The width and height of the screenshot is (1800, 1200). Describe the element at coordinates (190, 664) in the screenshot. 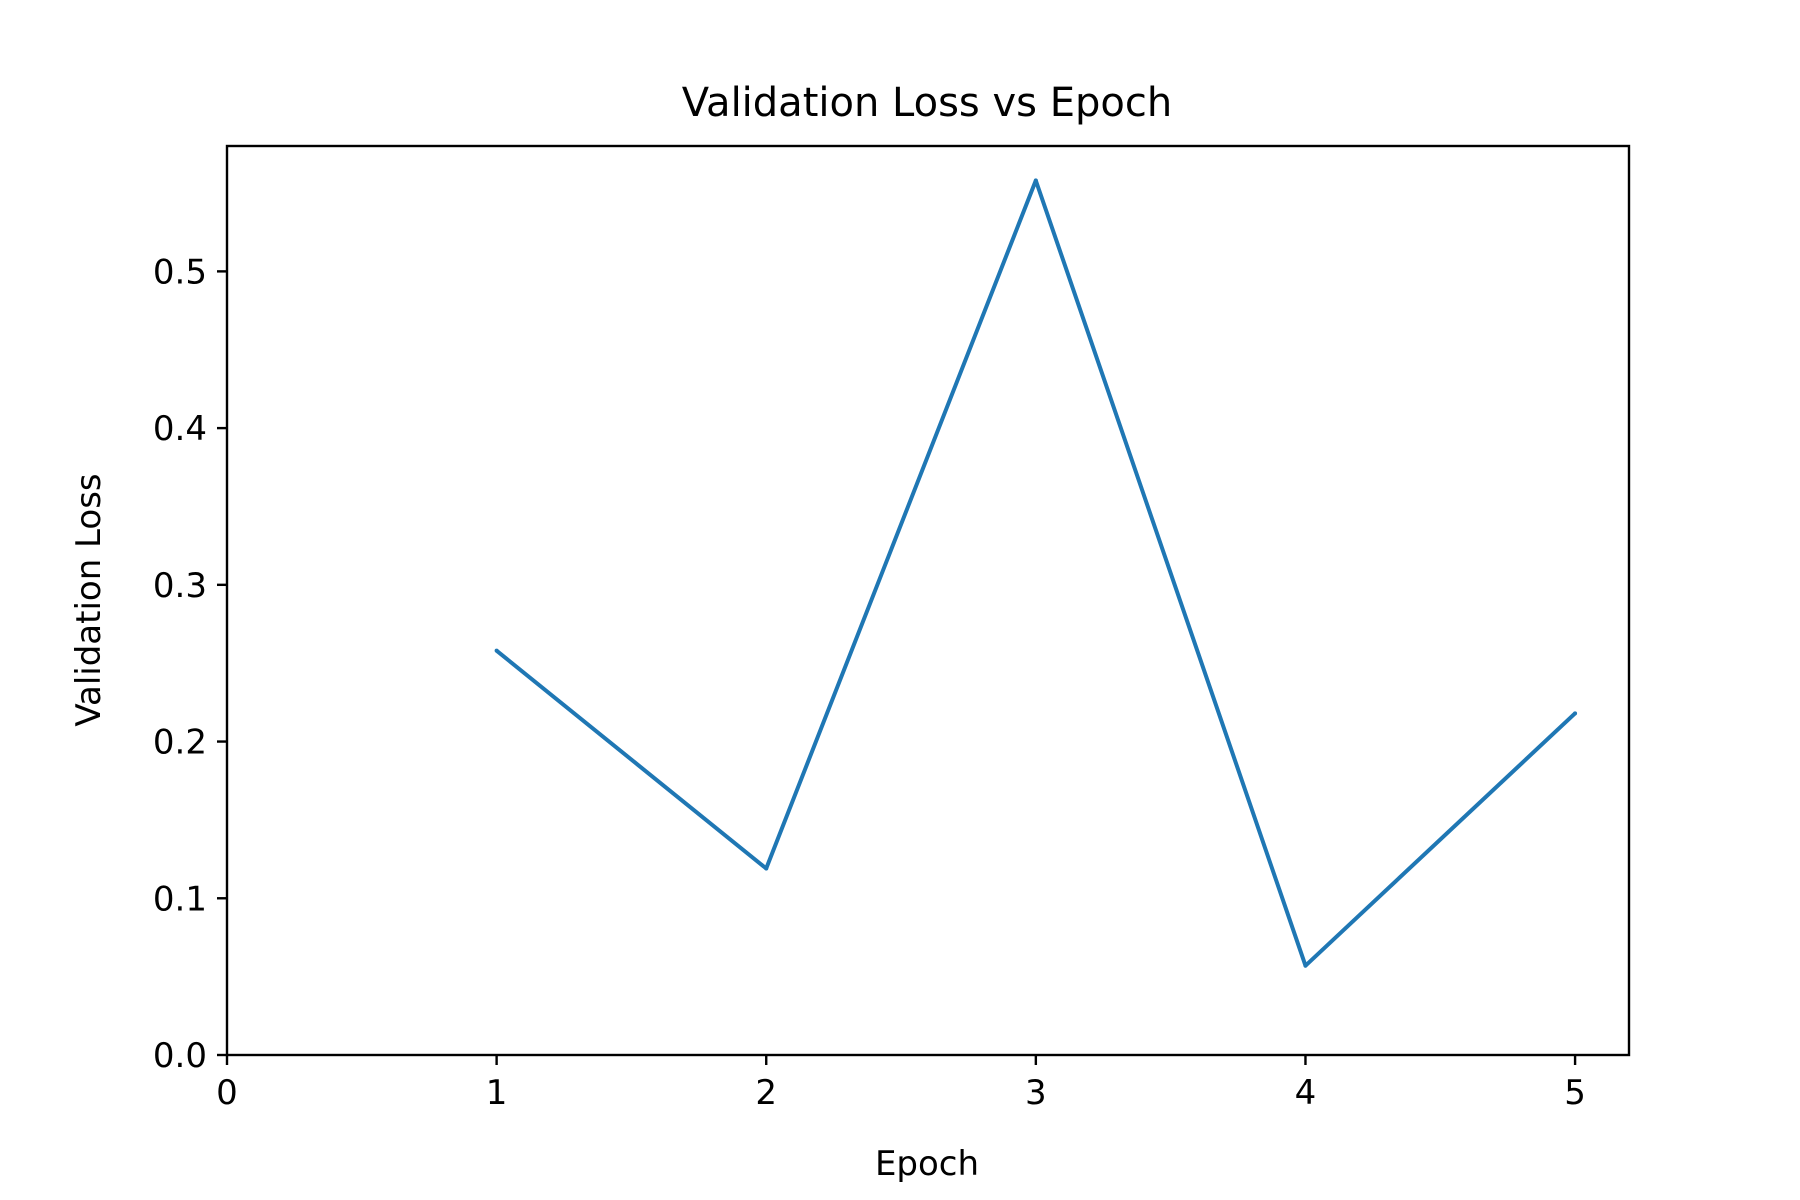

I see `y-axis-ticks: 0.0 0.1 0.2 0.3 0.4 0.5` at that location.